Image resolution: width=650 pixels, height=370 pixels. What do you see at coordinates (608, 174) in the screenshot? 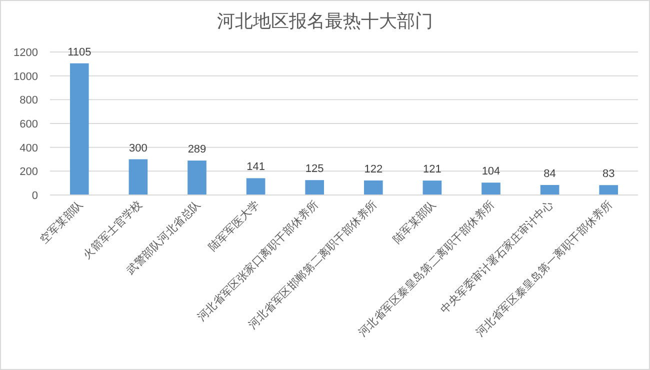
I see `data-label: 83` at bounding box center [608, 174].